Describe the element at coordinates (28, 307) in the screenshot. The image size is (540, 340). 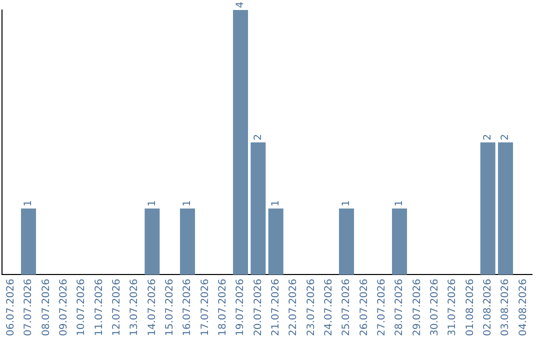
I see `x-tick-label: 07.07.2026` at that location.